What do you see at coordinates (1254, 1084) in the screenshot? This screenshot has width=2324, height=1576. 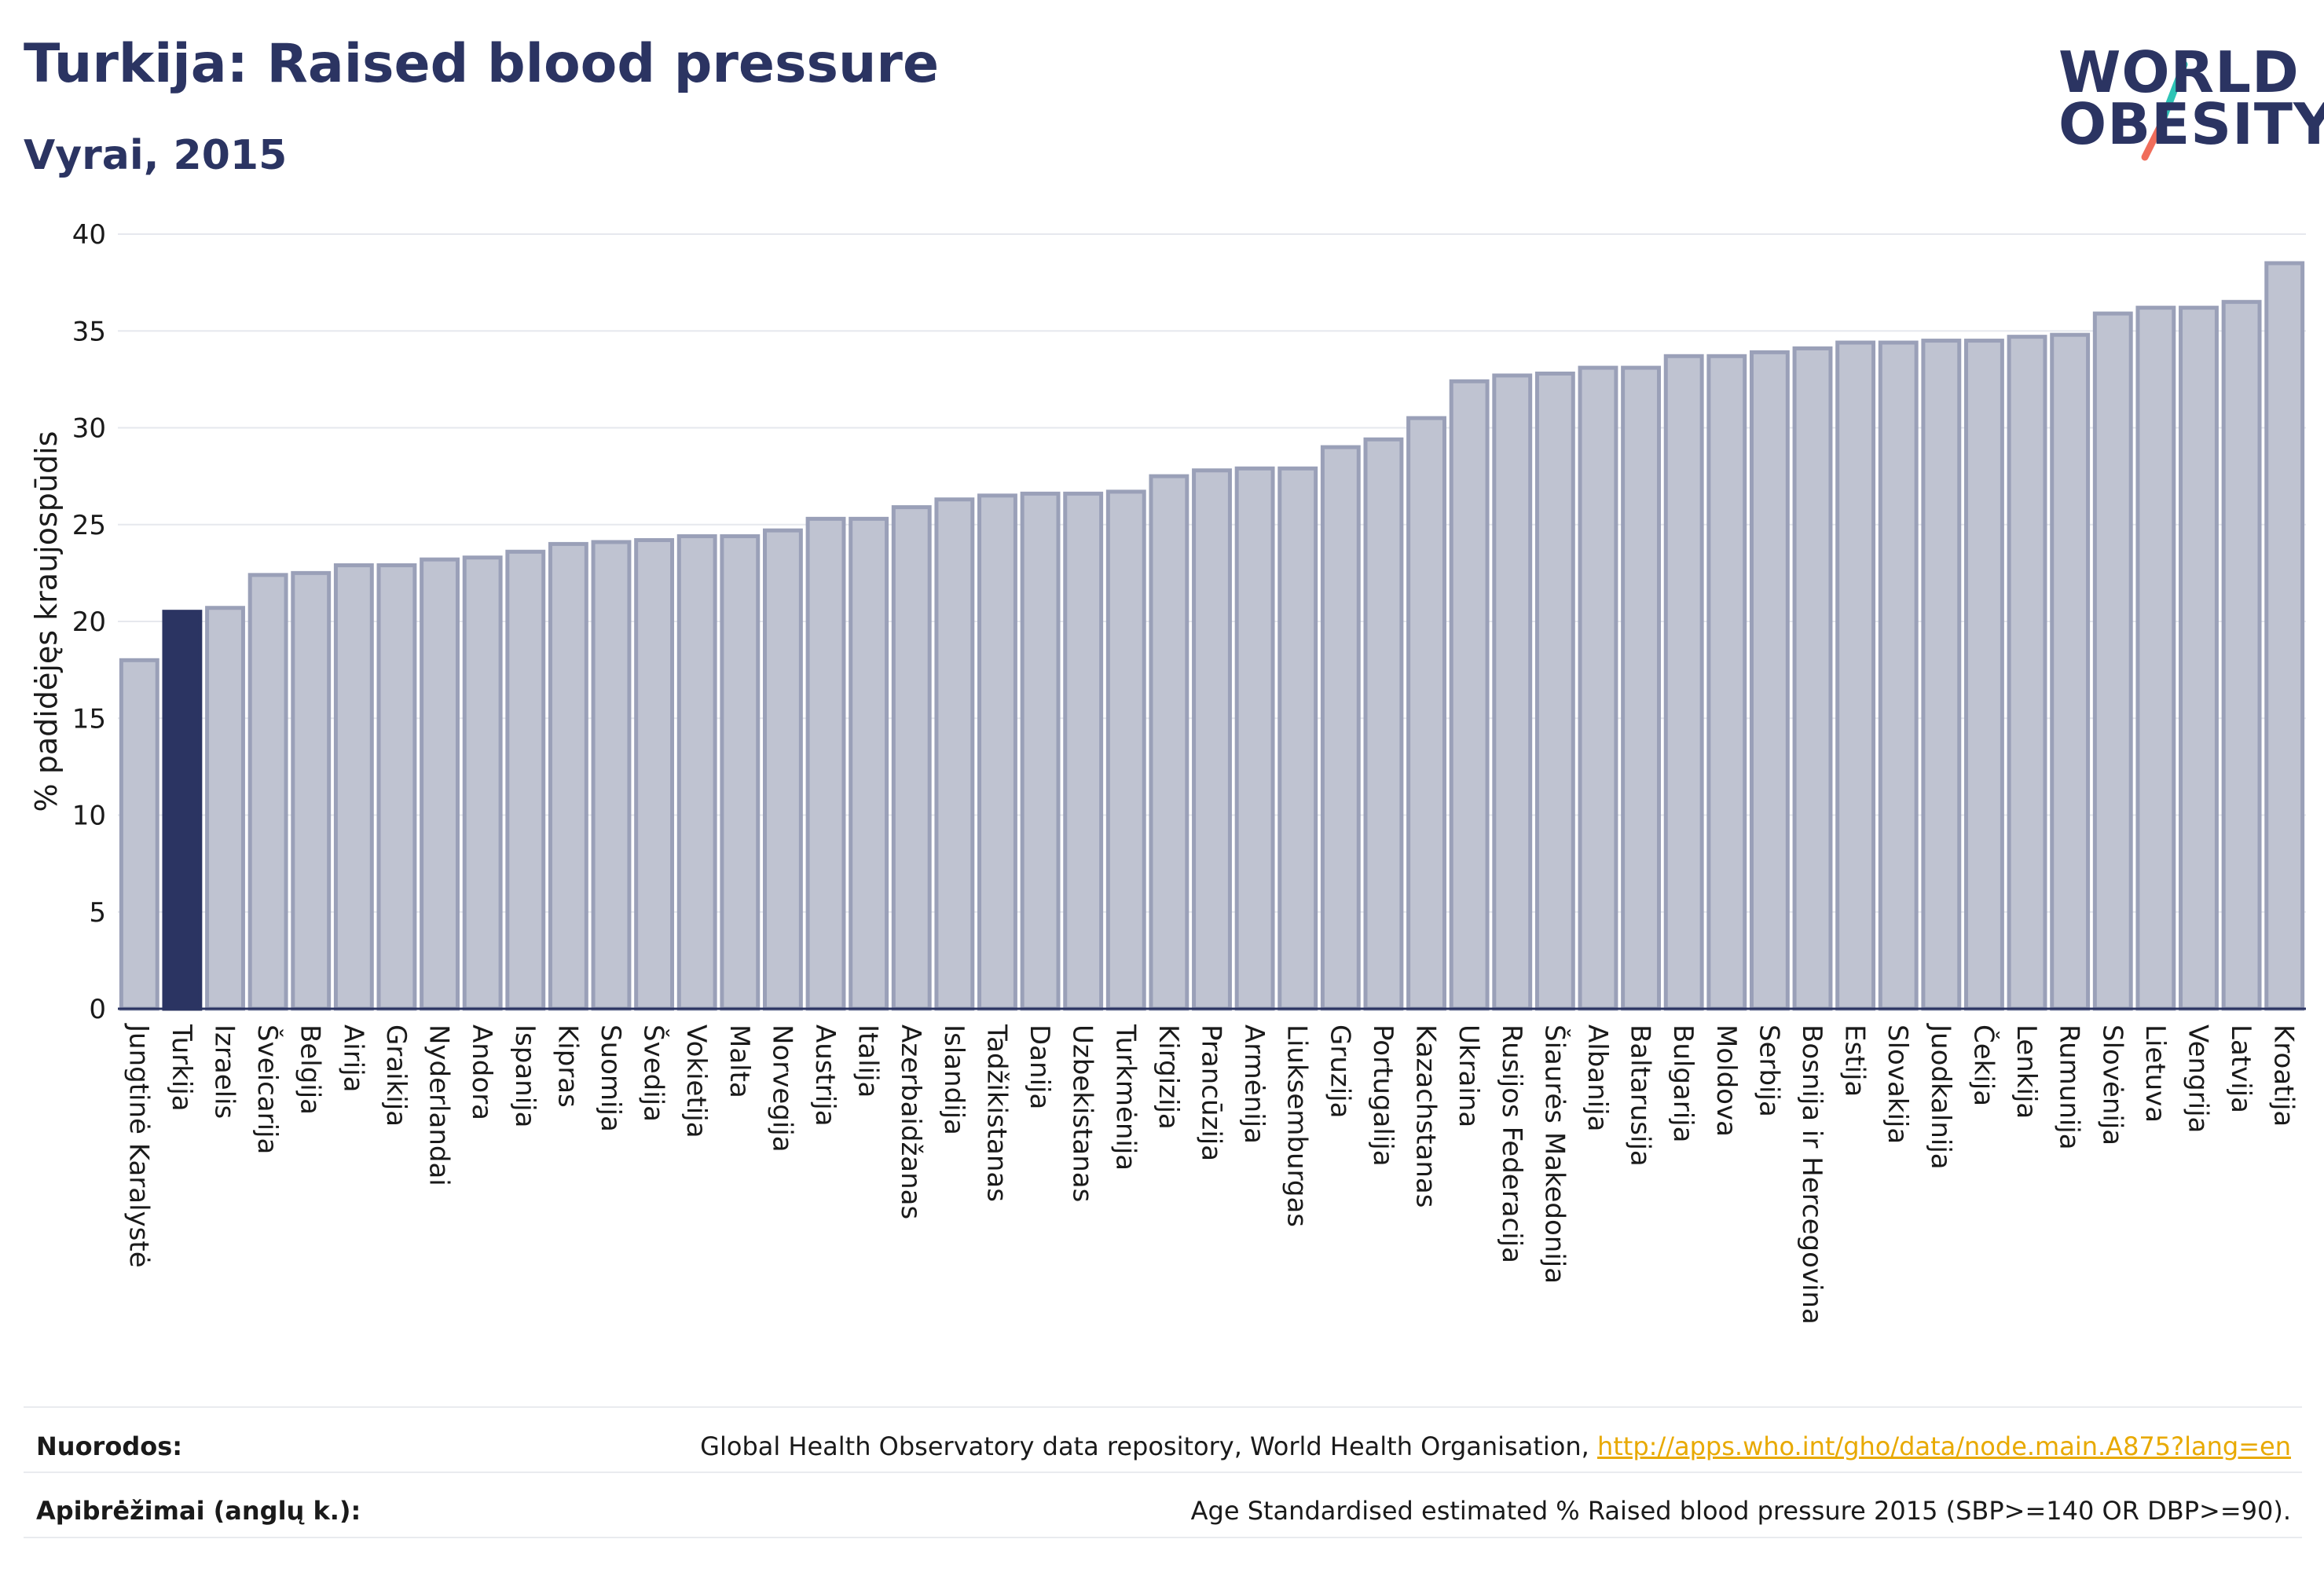 I see `x-tick-label: Armėnija` at bounding box center [1254, 1084].